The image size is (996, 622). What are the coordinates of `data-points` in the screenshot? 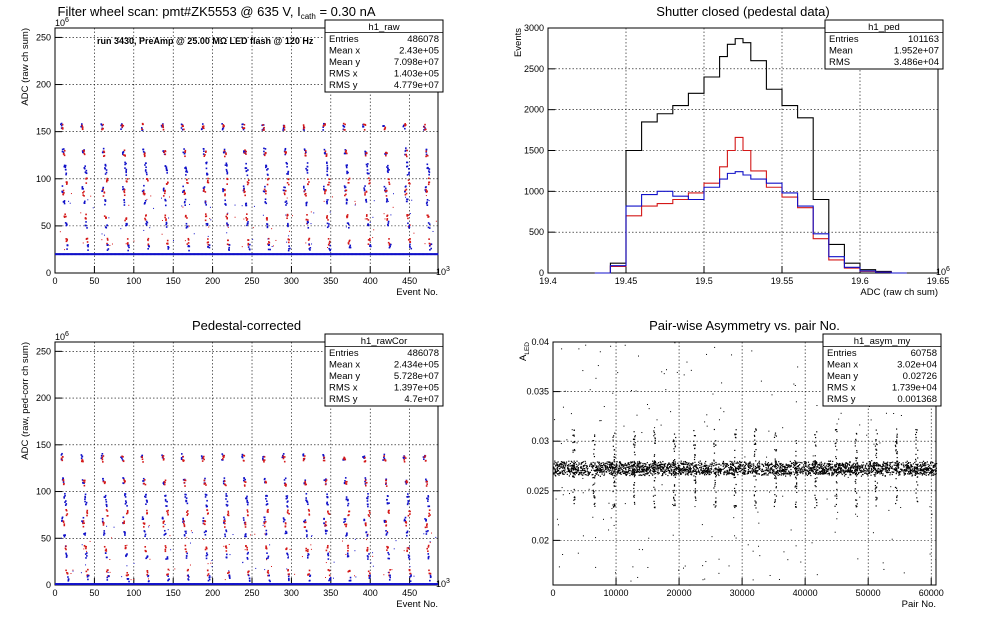 It's located at (247, 189).